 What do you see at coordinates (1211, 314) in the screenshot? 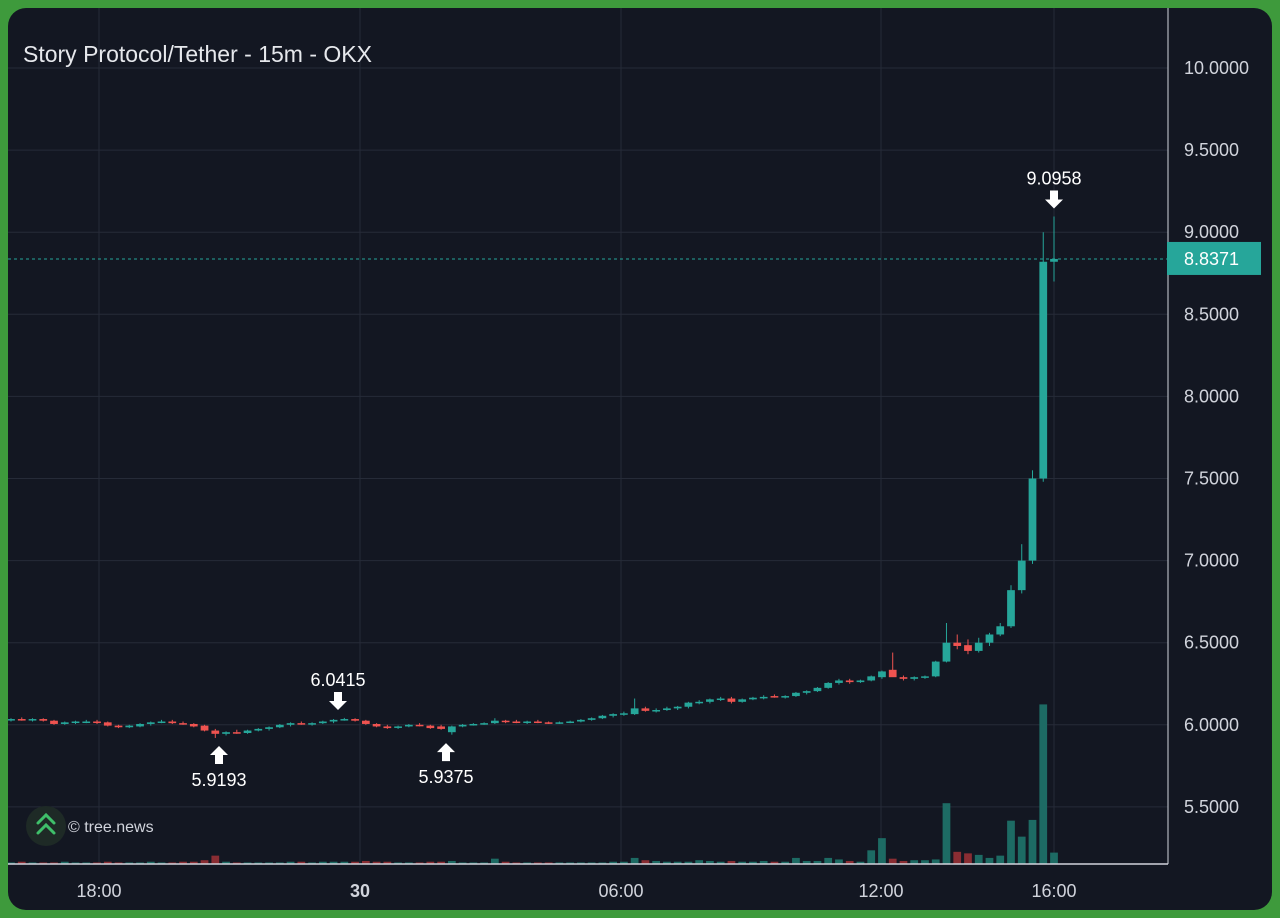
I see `y-tick-label: 8.5000` at bounding box center [1211, 314].